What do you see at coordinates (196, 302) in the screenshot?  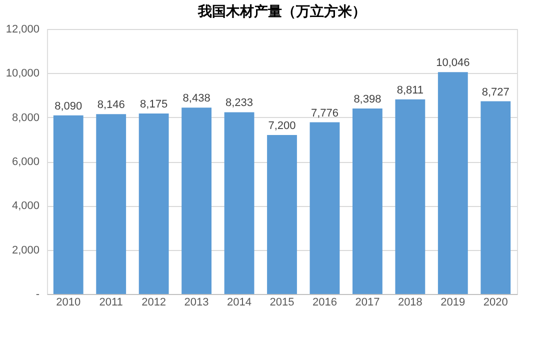 I see `x-tick-label: 2013` at bounding box center [196, 302].